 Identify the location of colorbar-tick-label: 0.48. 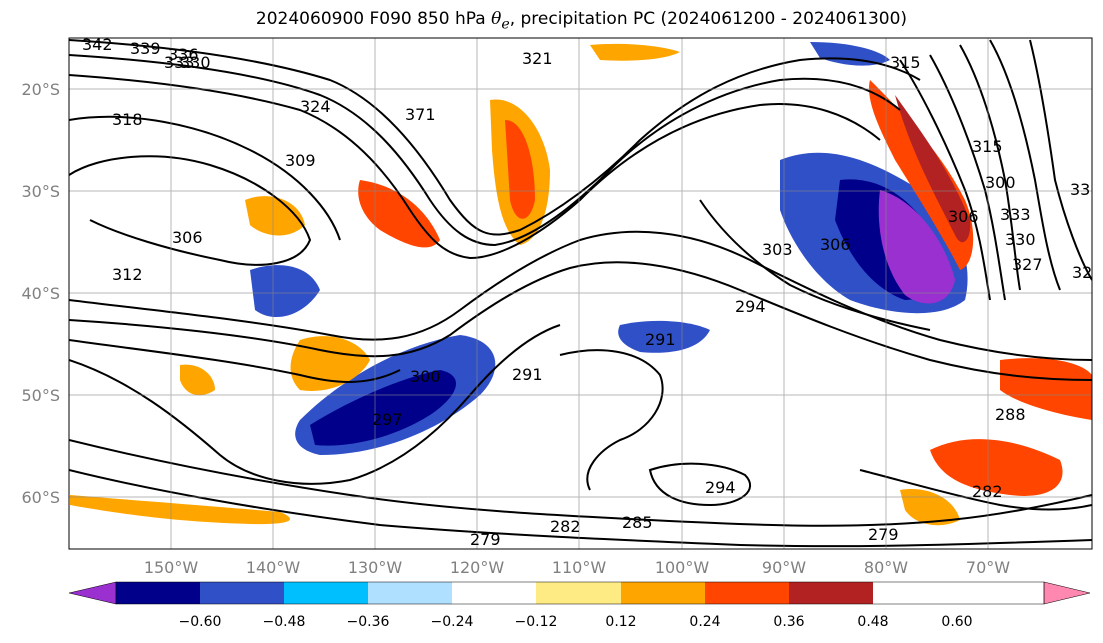
(872, 622).